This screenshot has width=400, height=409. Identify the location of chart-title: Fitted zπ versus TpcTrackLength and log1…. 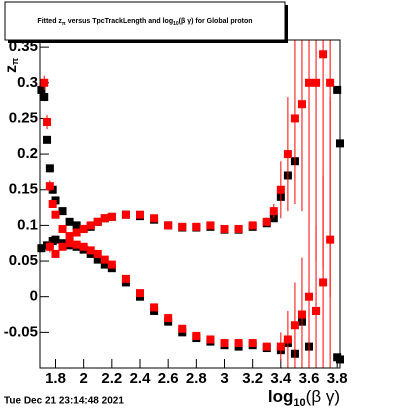
(144, 22).